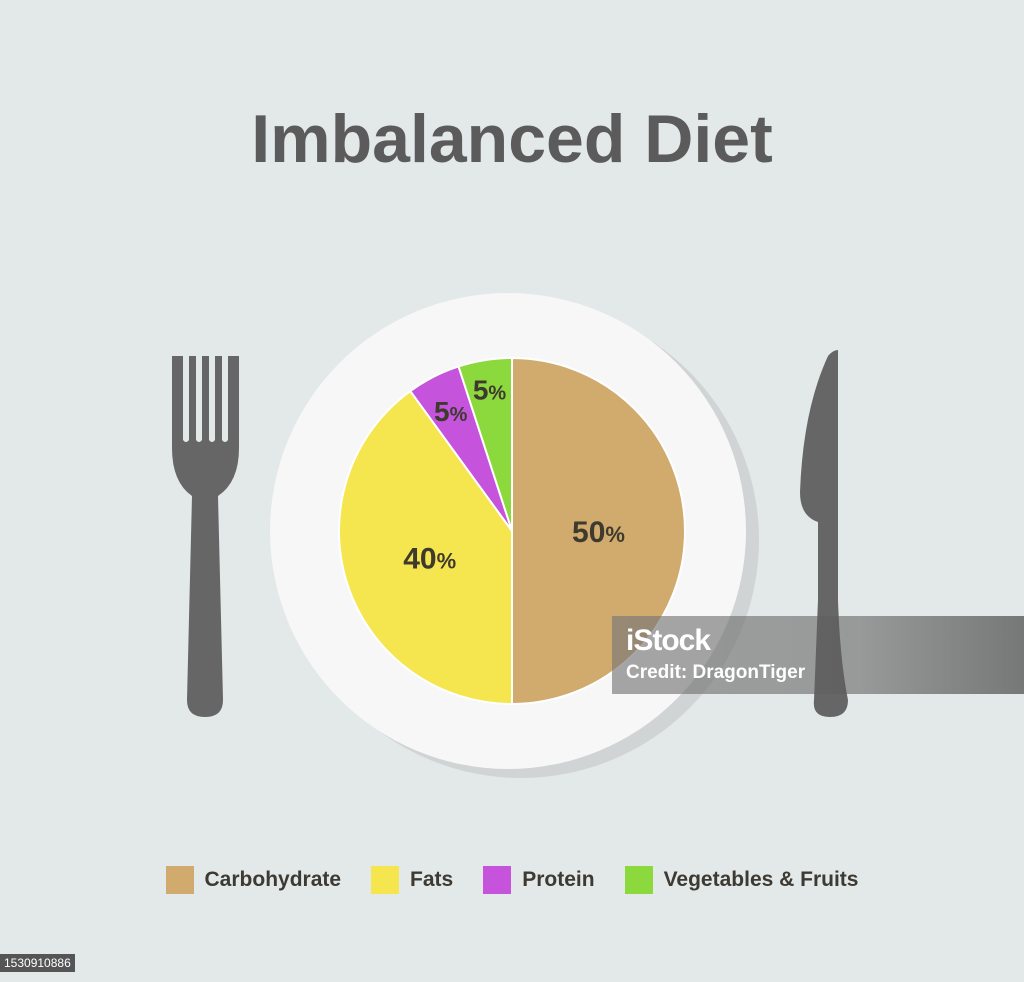 The height and width of the screenshot is (982, 1024). Describe the element at coordinates (512, 139) in the screenshot. I see `chart-title: Imbalanced Diet` at that location.